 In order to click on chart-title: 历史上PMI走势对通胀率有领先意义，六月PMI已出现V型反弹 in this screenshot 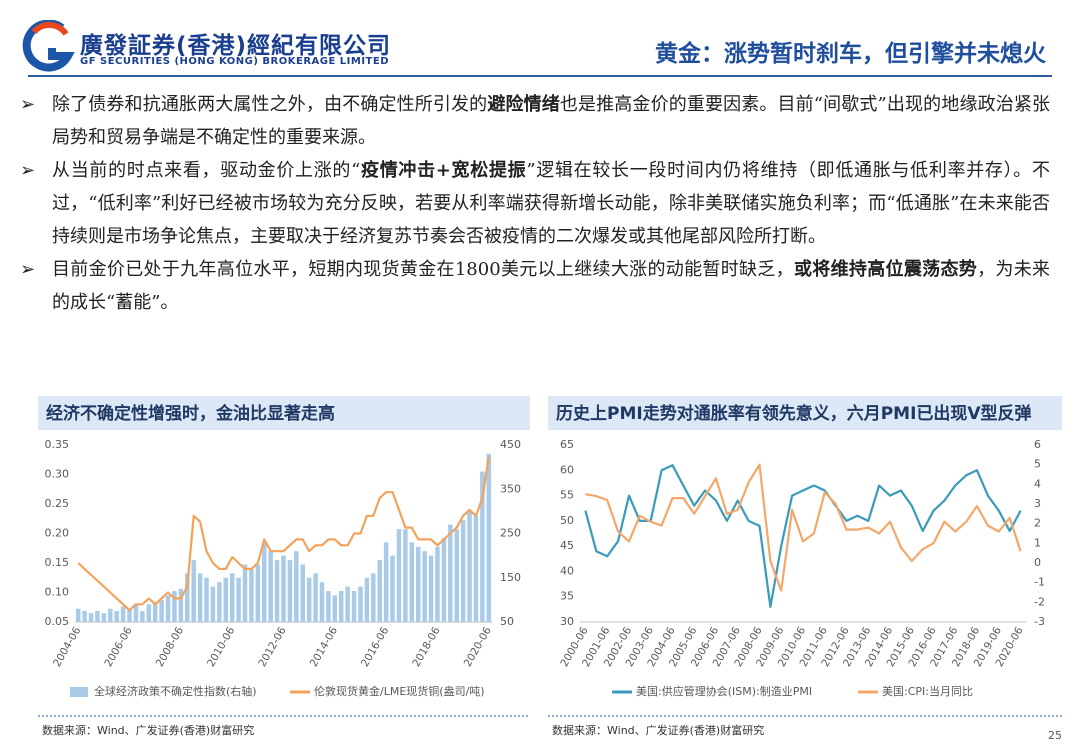, I will do `click(794, 413)`.